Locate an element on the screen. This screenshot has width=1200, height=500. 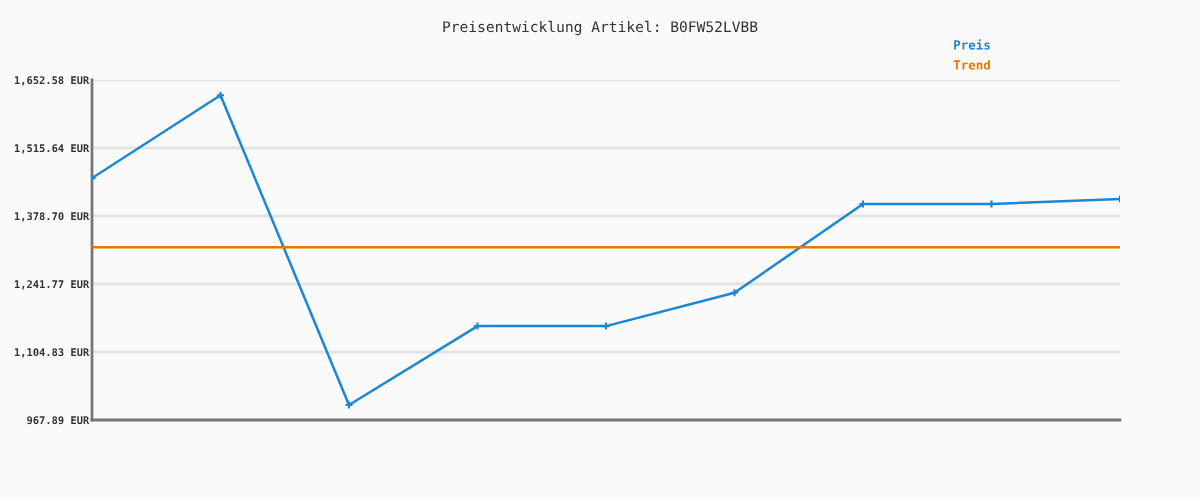
y-tick-label: 1,652.58 EUR is located at coordinates (52, 81).